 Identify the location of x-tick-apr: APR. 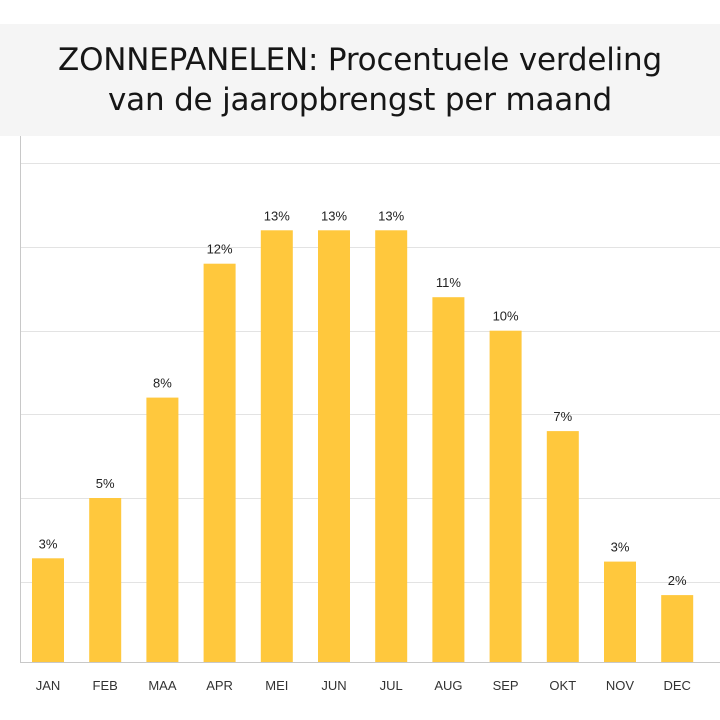
(219, 685).